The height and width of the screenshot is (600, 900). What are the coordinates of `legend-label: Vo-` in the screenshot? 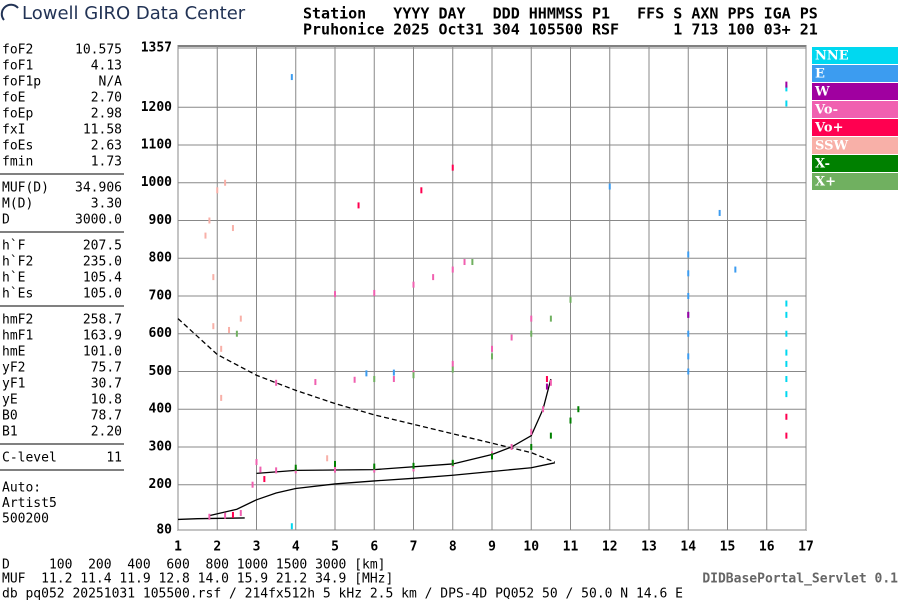 It's located at (826, 110).